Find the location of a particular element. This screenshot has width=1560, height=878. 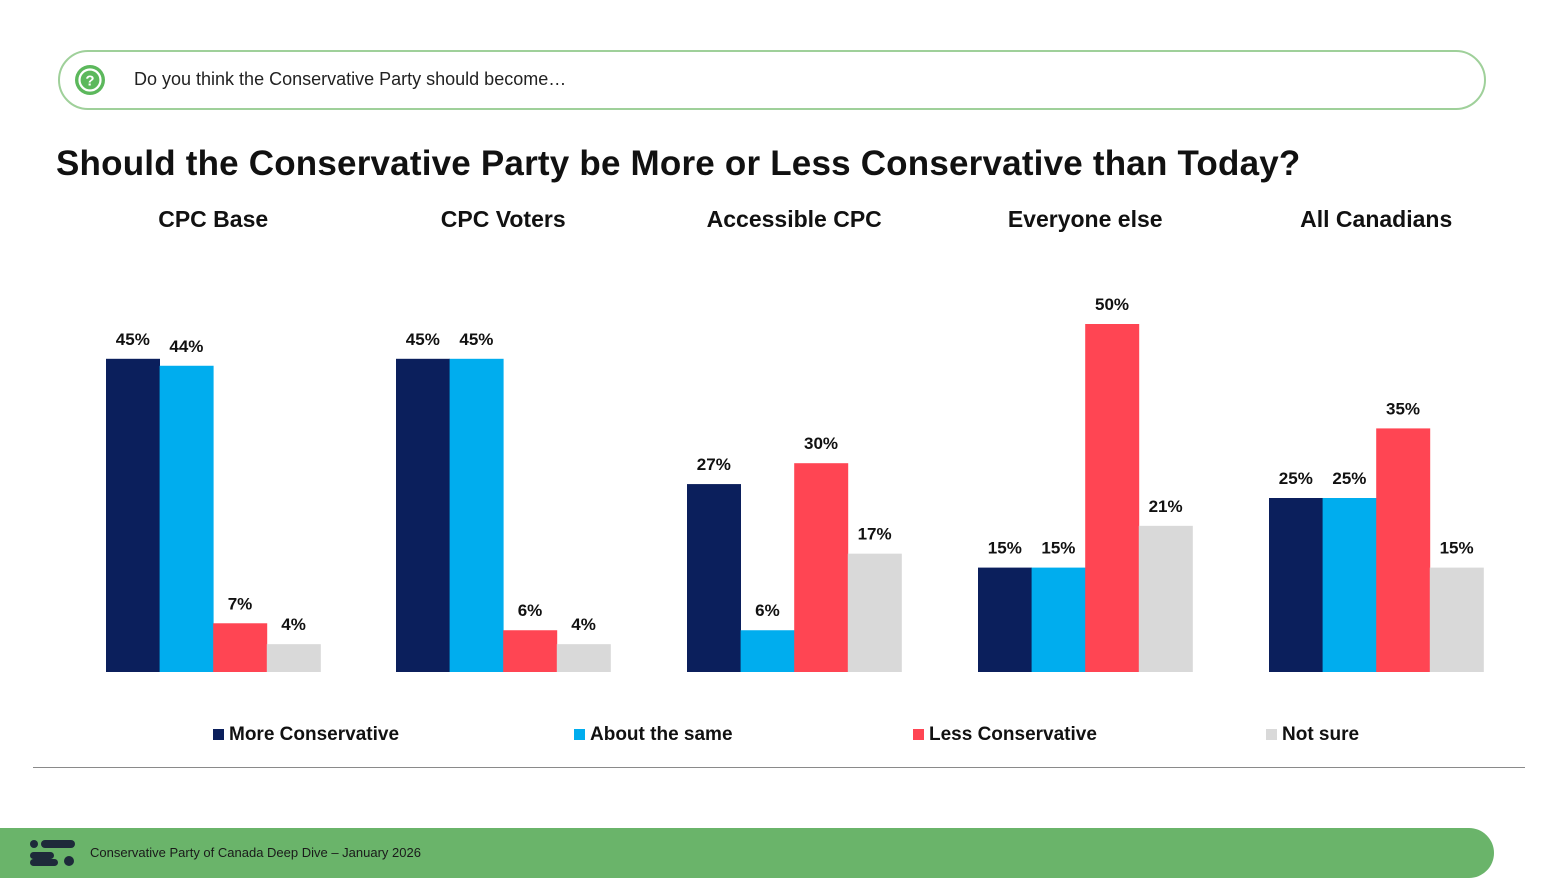

question-icon: ? is located at coordinates (90, 80).